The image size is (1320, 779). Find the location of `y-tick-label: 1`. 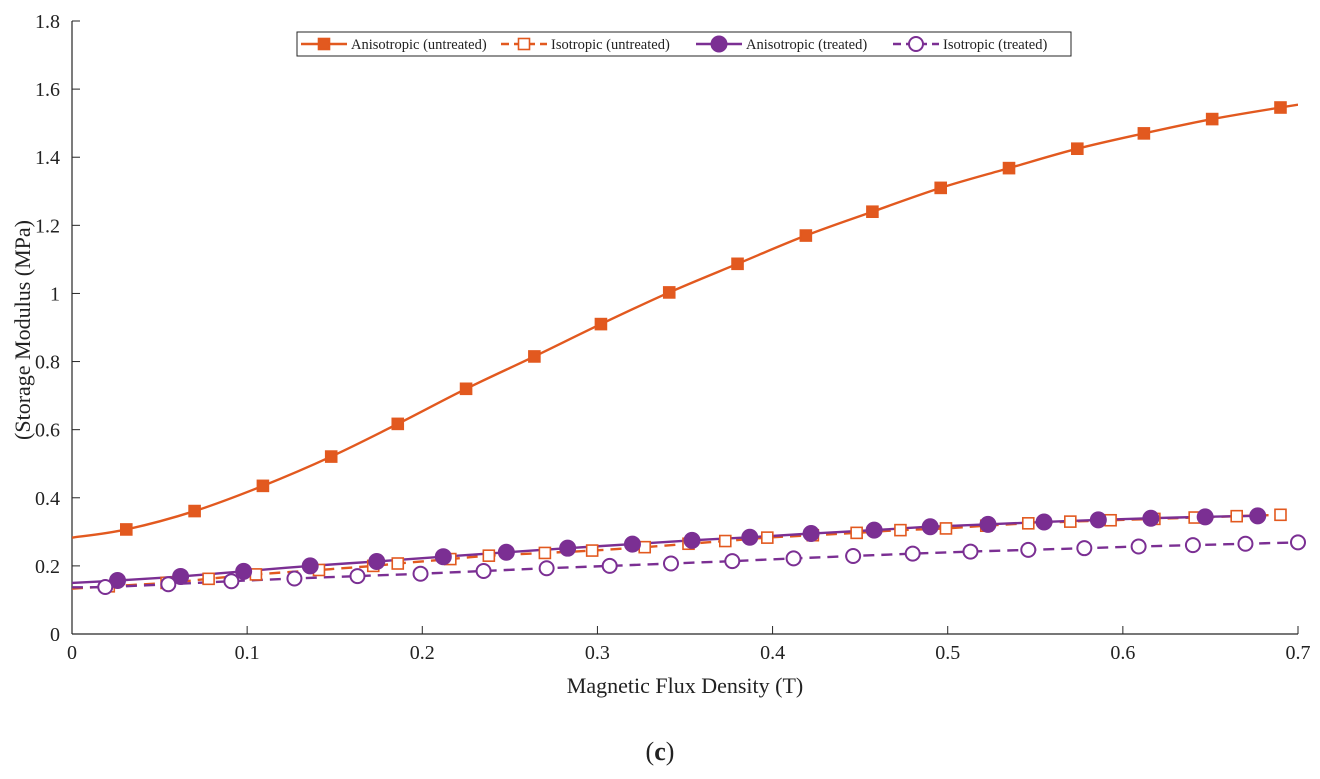

y-tick-label: 1 is located at coordinates (55, 294).